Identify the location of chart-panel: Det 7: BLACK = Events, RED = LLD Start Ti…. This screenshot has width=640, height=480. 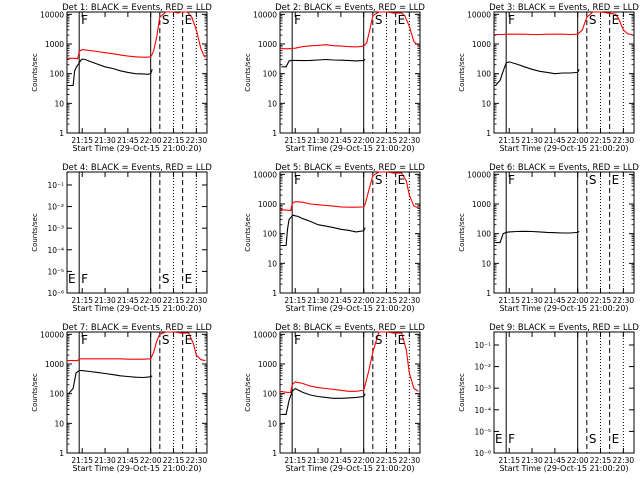
(121, 398).